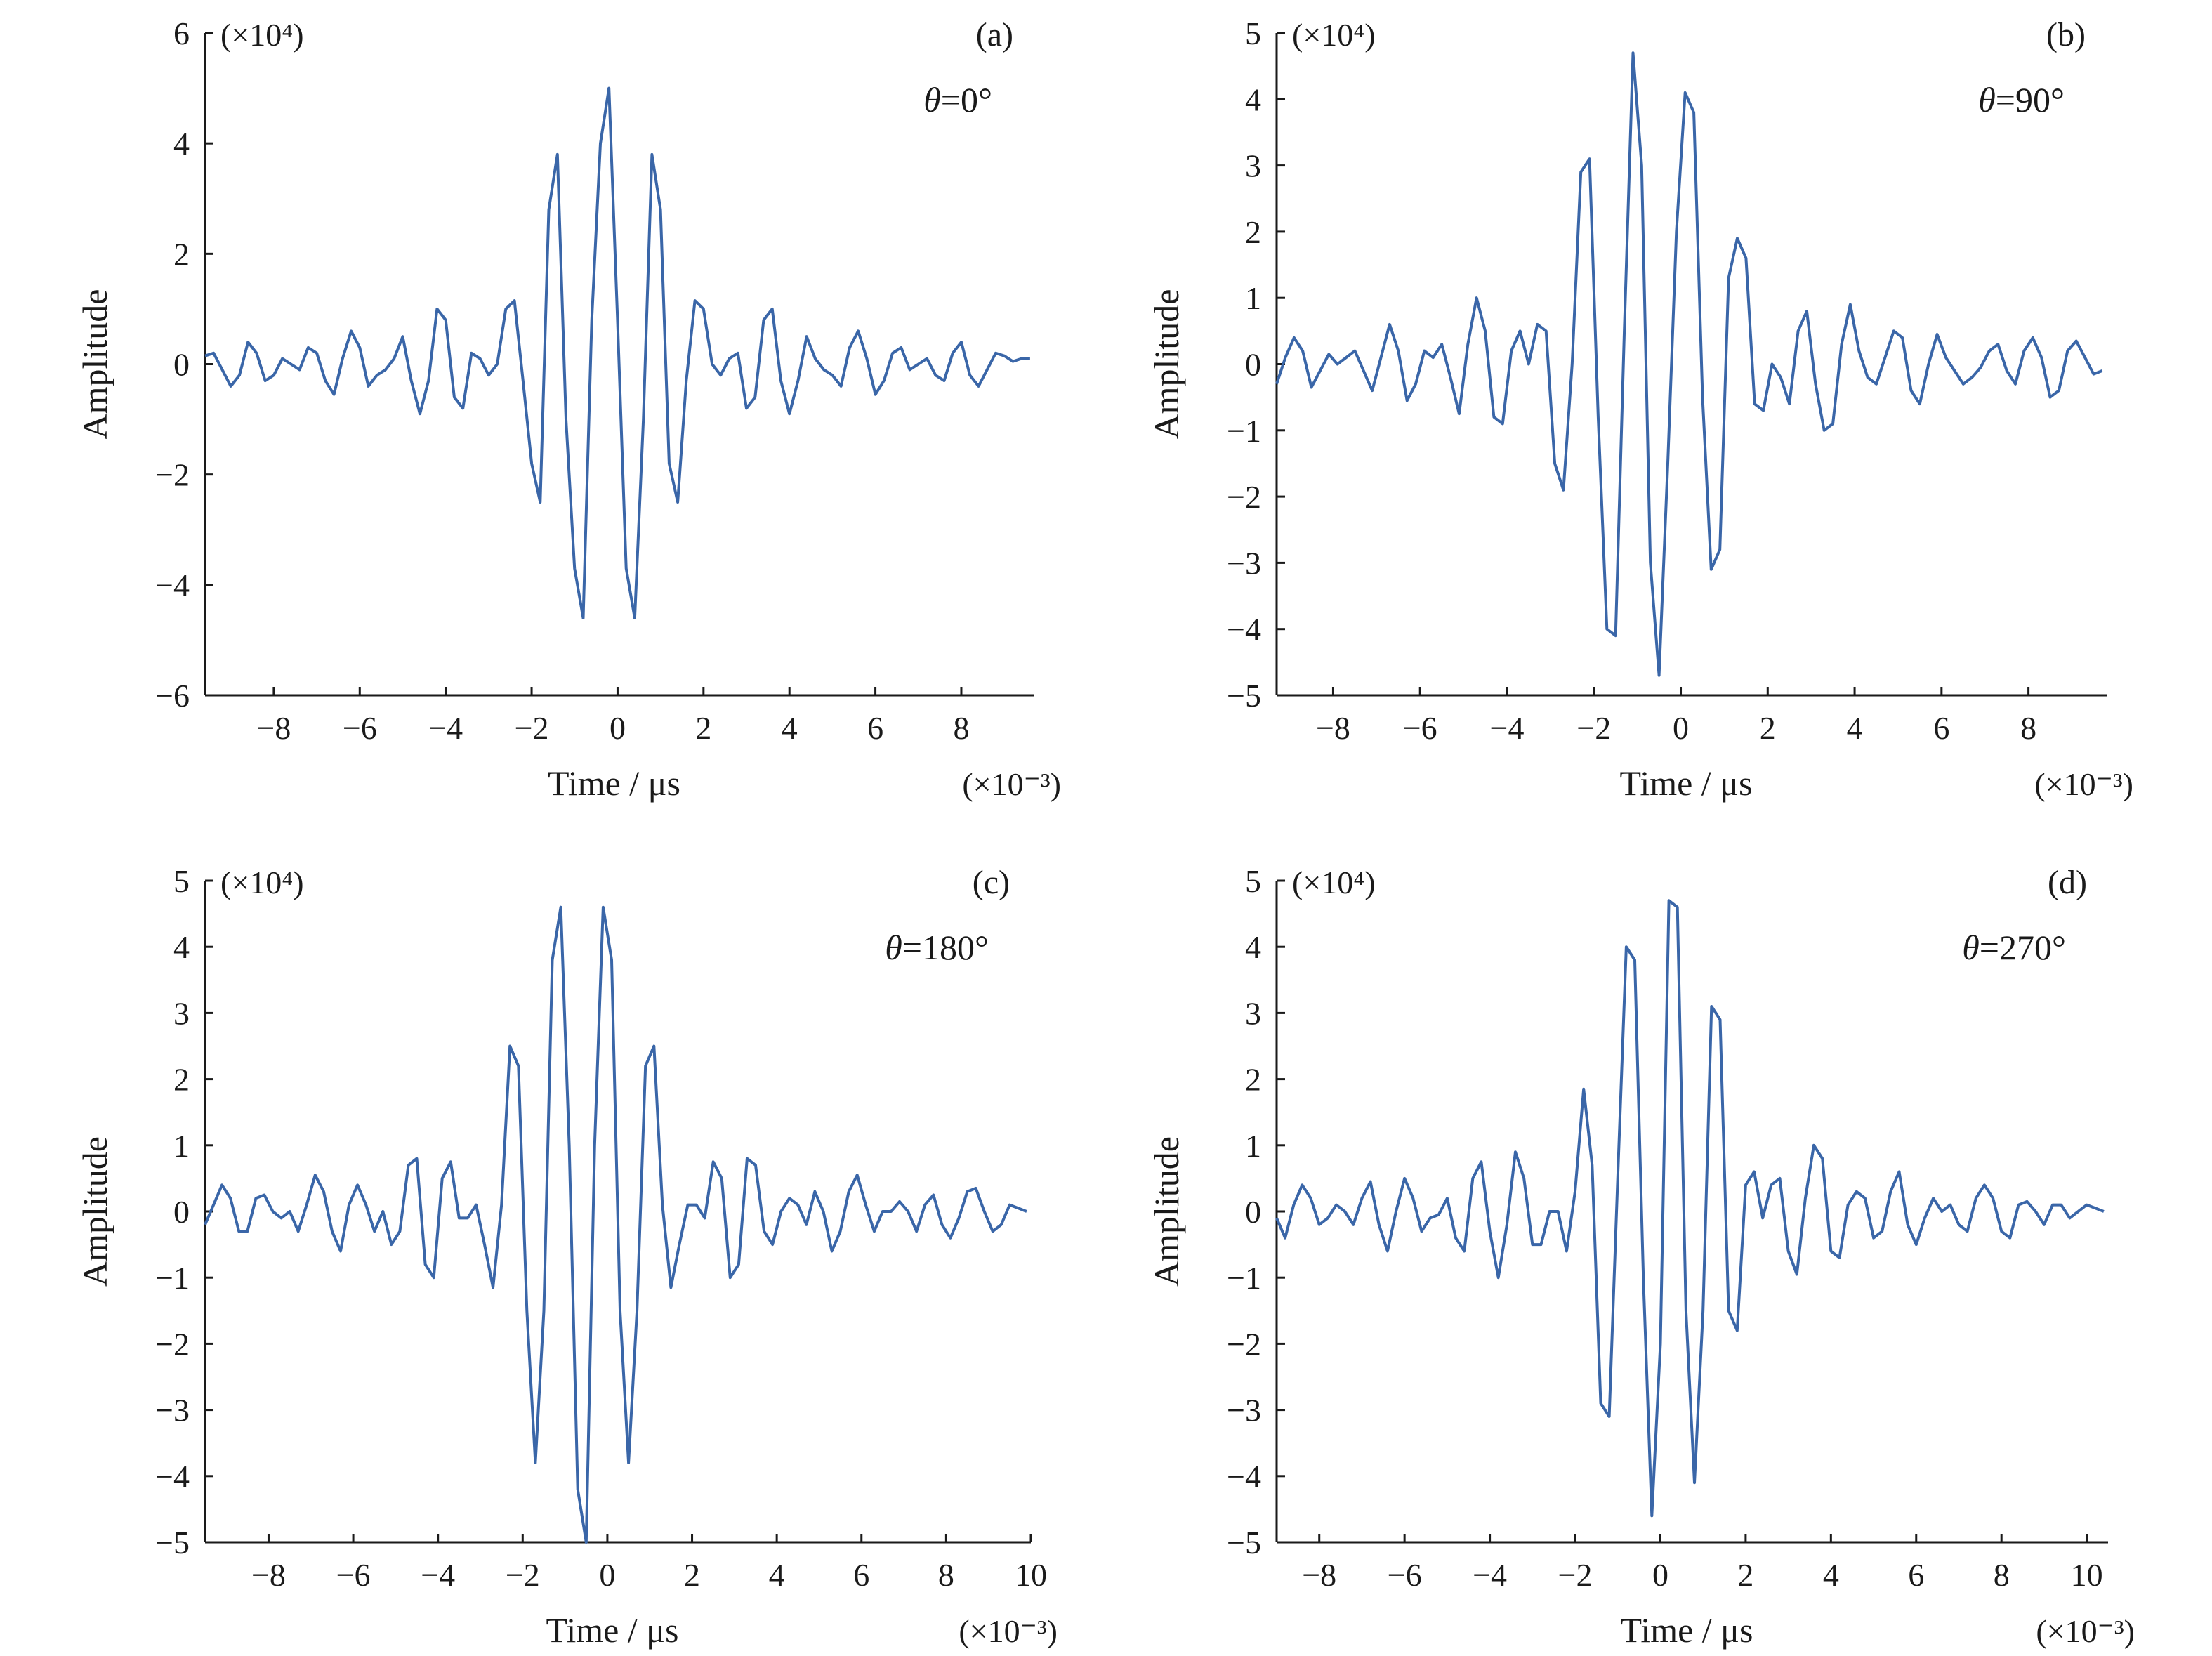 This screenshot has height=1656, width=2212. What do you see at coordinates (991, 882) in the screenshot?
I see `panel-label: (c)` at bounding box center [991, 882].